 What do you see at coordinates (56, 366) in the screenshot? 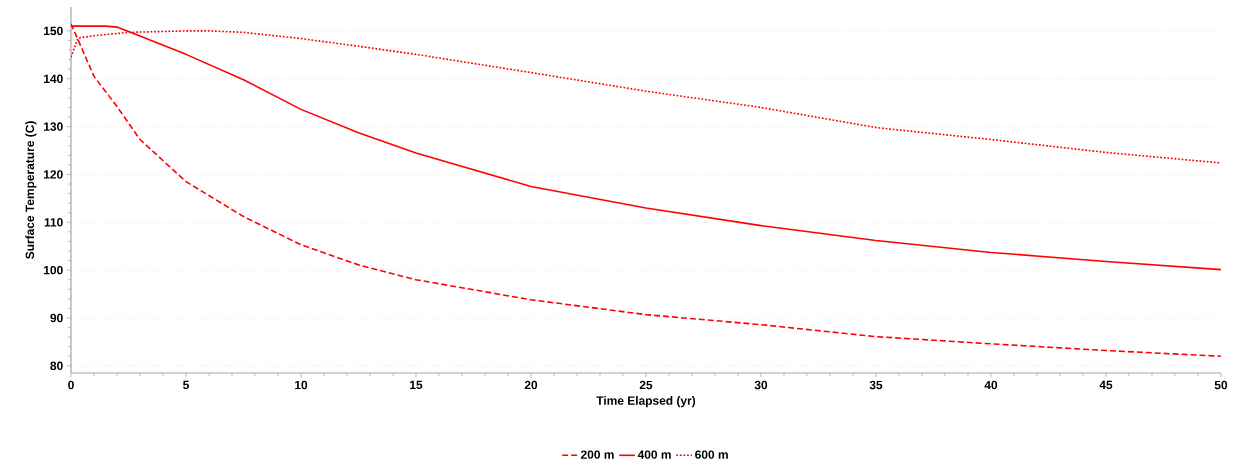
I see `y-tick-label: 80` at bounding box center [56, 366].